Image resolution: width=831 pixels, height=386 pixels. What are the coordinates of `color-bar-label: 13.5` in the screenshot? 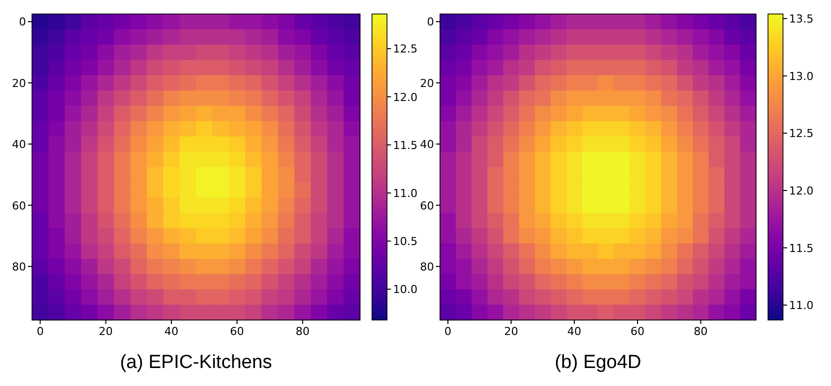 It's located at (801, 19).